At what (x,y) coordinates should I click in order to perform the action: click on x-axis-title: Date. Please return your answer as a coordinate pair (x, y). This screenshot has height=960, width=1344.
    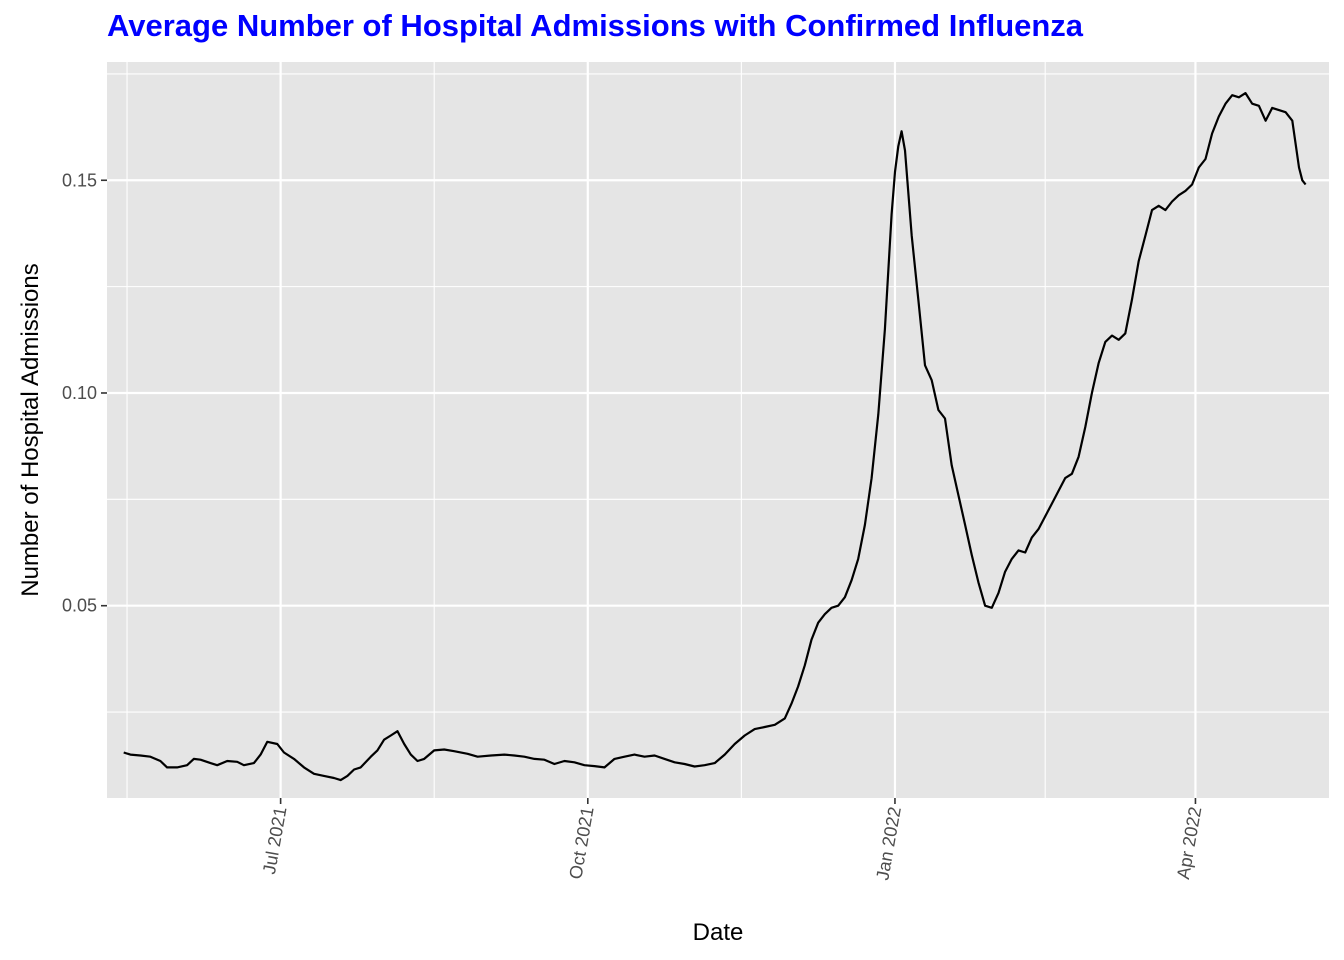
    Looking at the image, I should click on (718, 932).